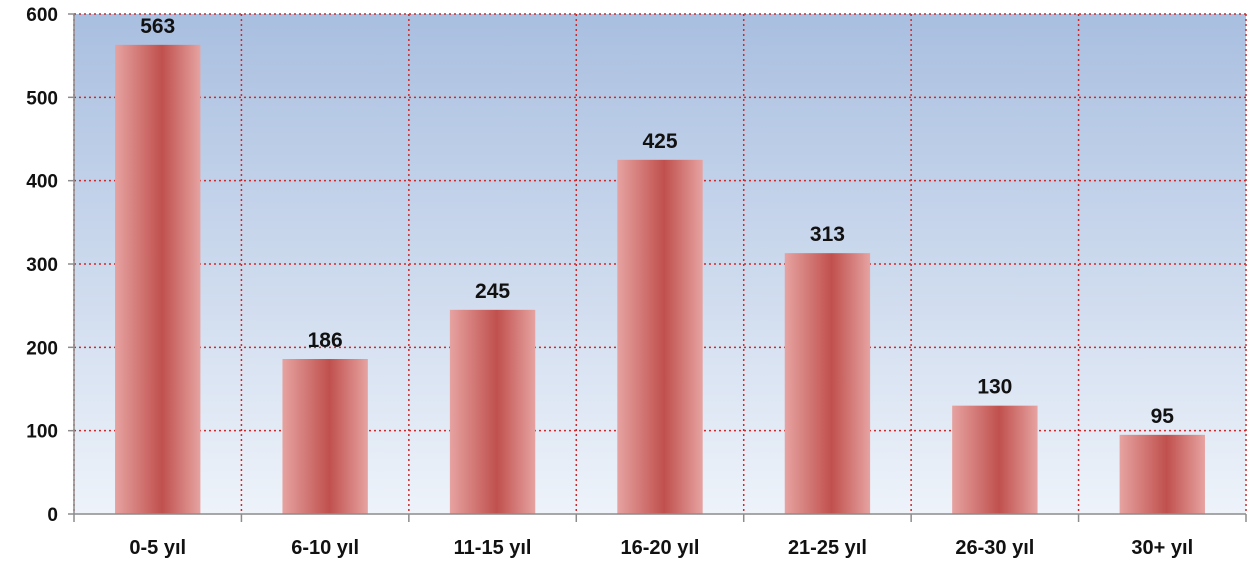  Describe the element at coordinates (157, 548) in the screenshot. I see `x-tick-label: 0-5 yıl` at that location.